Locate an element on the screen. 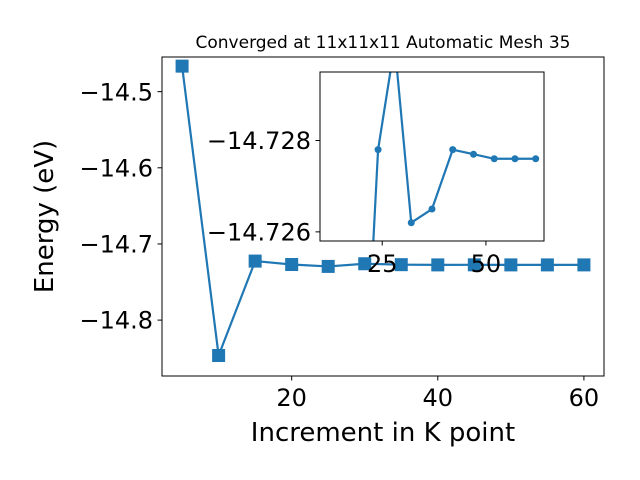 Image resolution: width=640 pixels, height=480 pixels. inset-x-tick-label: 50 is located at coordinates (486, 264).